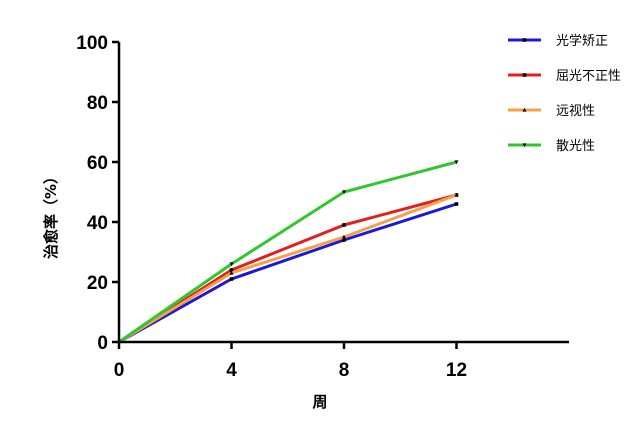 This screenshot has height=431, width=638. What do you see at coordinates (551, 111) in the screenshot?
I see `legend-item: 远视性` at bounding box center [551, 111].